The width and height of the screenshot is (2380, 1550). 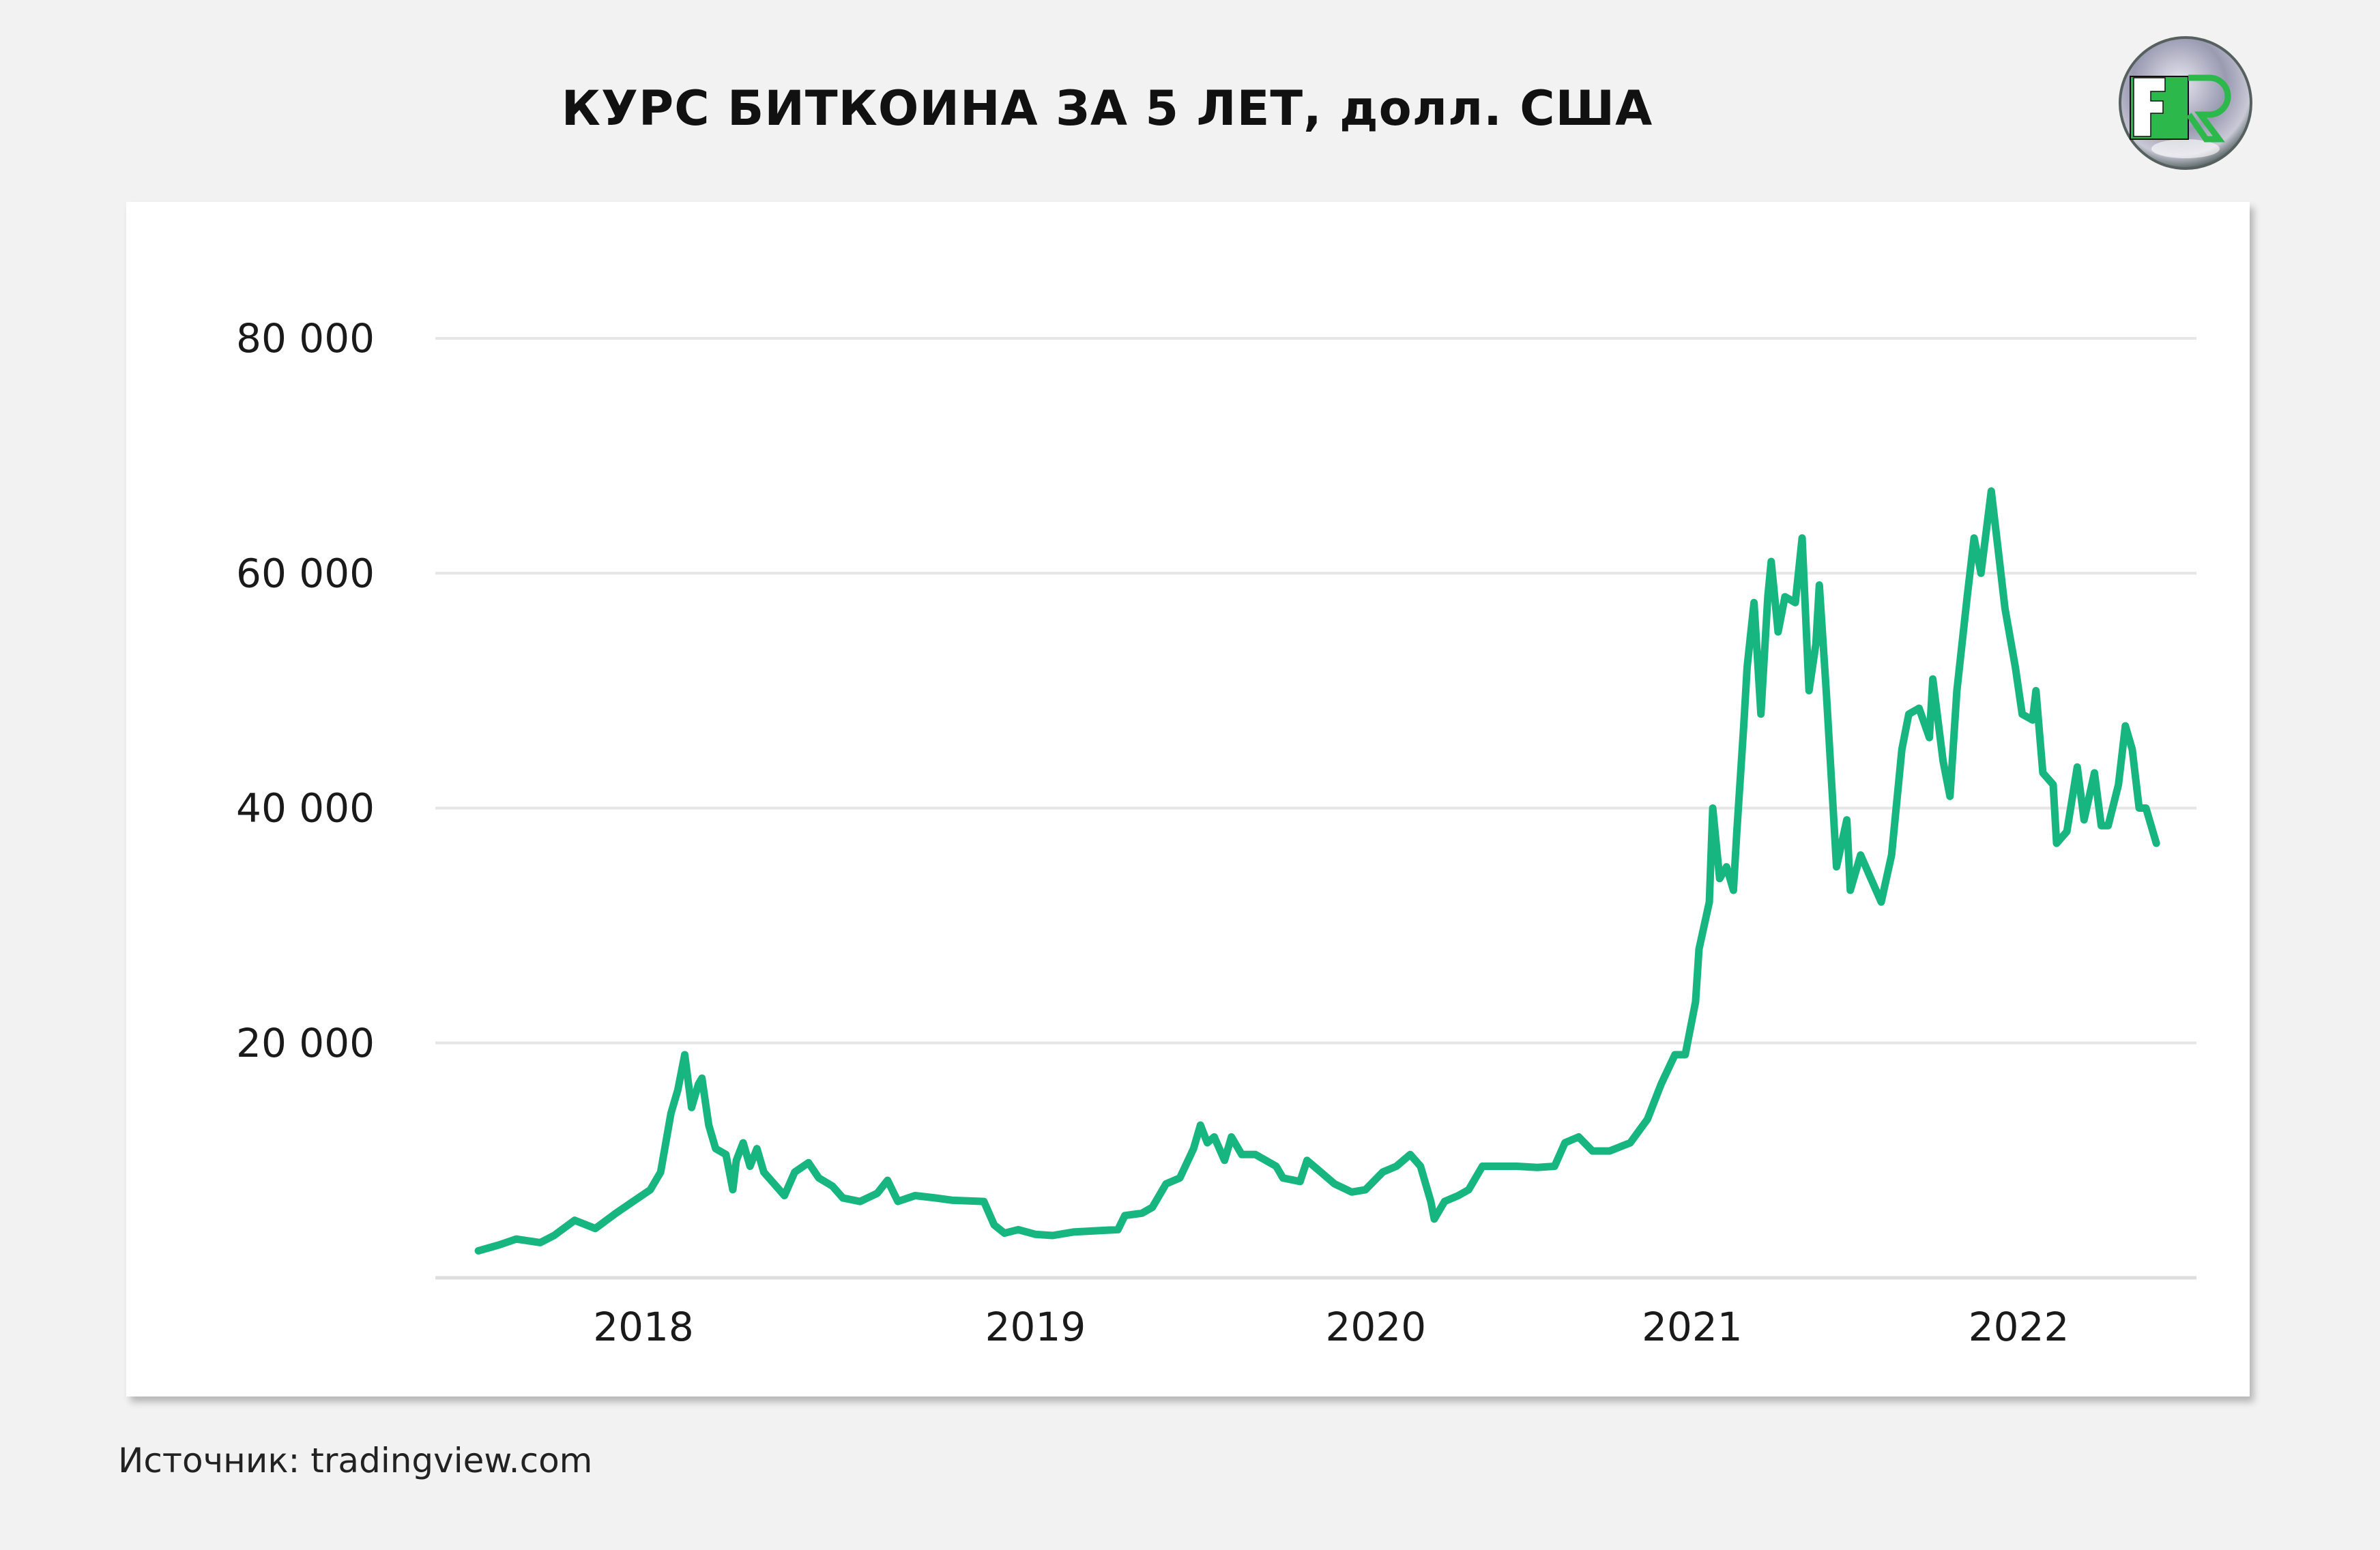 What do you see at coordinates (305, 573) in the screenshot?
I see `y-tick-label: 60 000` at bounding box center [305, 573].